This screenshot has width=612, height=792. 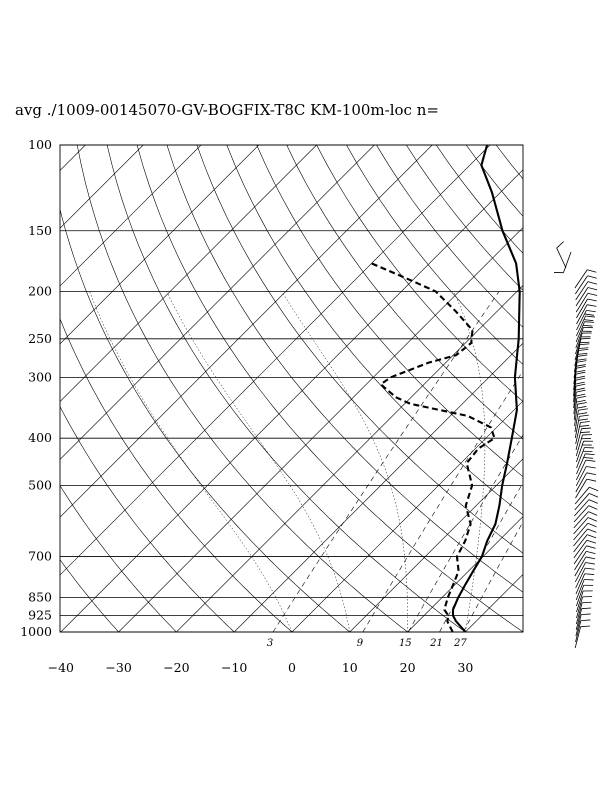 I want to click on pressure-tick-label: 250, so click(x=40, y=338).